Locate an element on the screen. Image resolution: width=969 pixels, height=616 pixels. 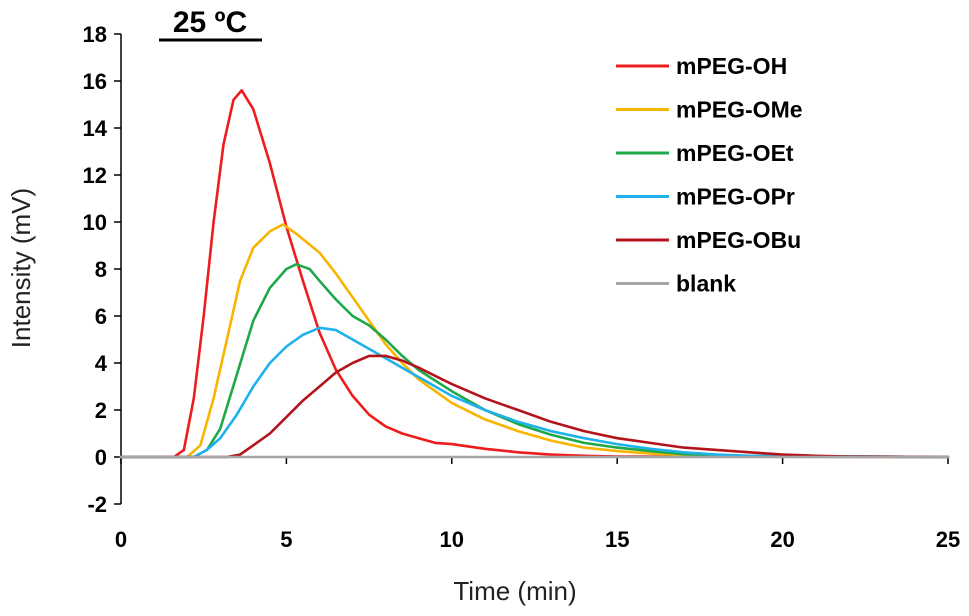
x-tick-label: 0 is located at coordinates (121, 539).